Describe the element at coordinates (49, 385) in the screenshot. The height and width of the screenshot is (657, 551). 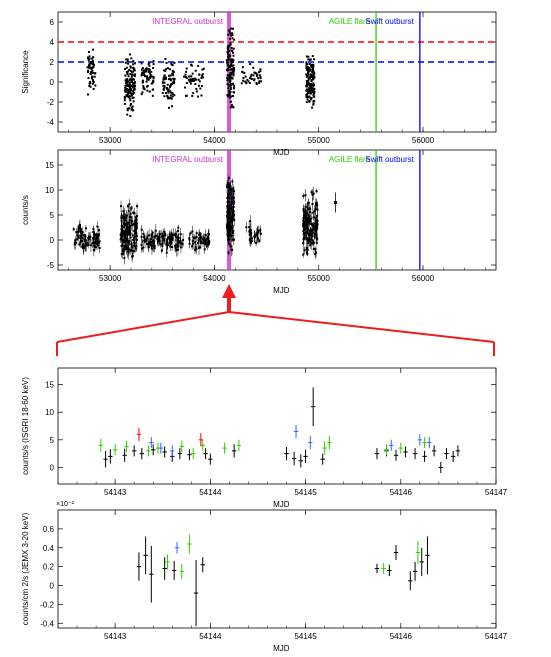
I see `y-tick-label: 15` at that location.